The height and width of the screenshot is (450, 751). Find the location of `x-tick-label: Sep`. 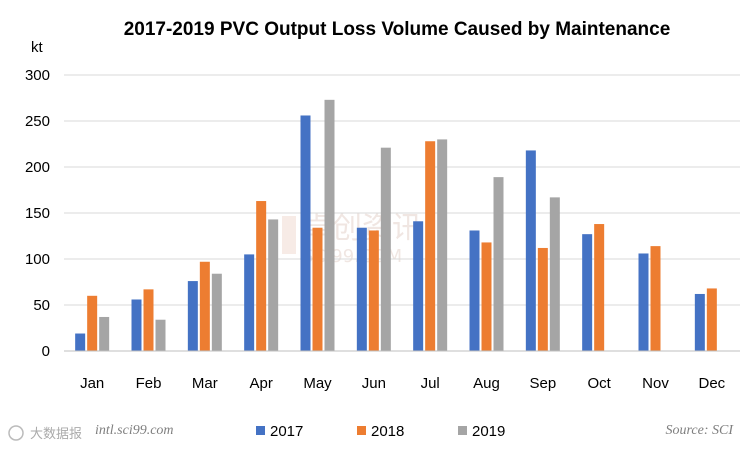

x-tick-label: Sep is located at coordinates (542, 383).